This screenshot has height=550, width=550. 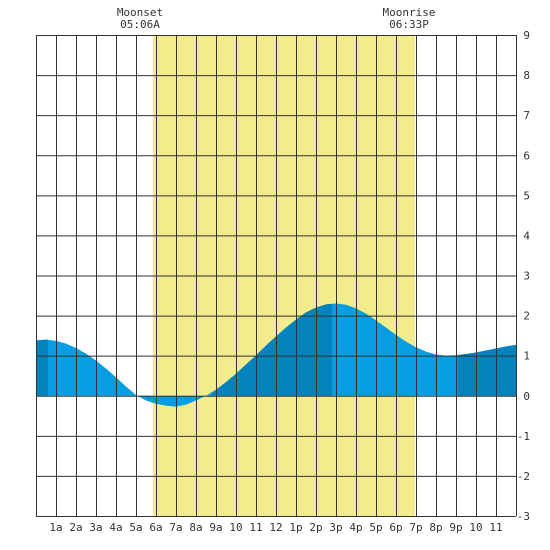 I want to click on x-tick-label: 8p, so click(x=435, y=527).